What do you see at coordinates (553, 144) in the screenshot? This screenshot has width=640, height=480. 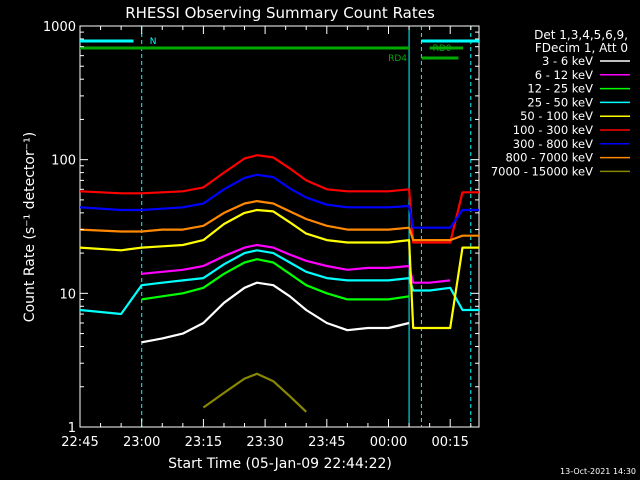 I see `legend-label-7: 300 - 800 keV` at bounding box center [553, 144].